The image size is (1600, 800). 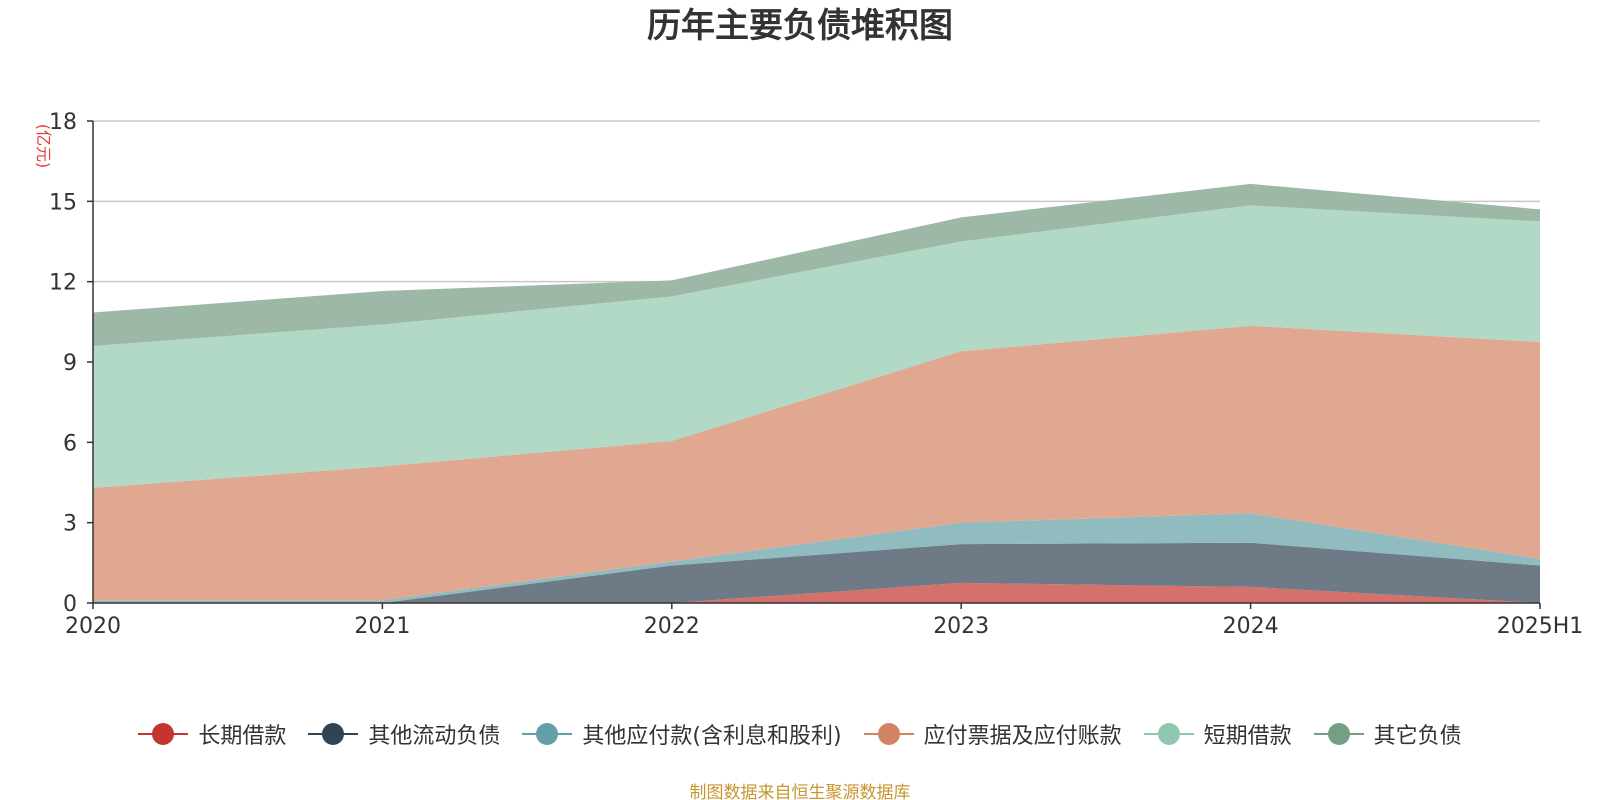 I want to click on legend-label: 其他流动负债, so click(x=434, y=736).